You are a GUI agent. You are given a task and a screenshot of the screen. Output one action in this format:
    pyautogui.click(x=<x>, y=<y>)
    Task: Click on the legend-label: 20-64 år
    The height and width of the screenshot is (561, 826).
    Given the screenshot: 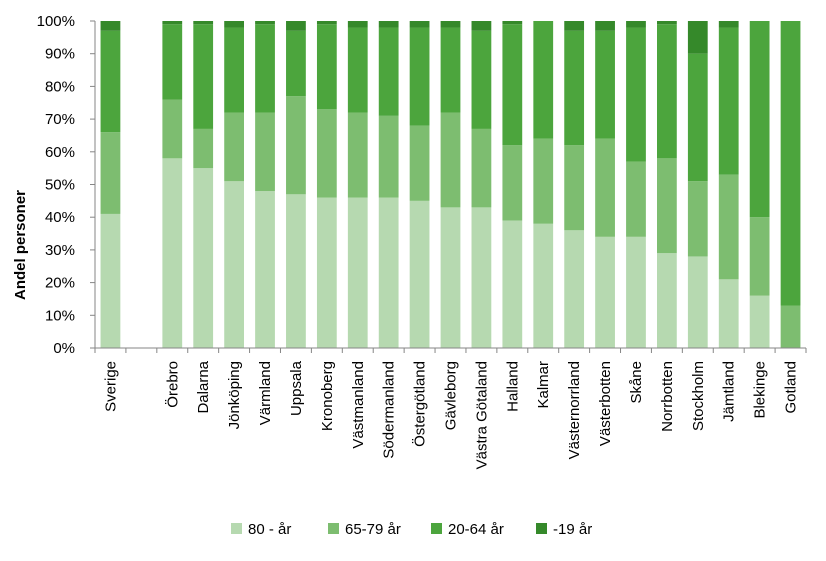 What is the action you would take?
    pyautogui.click(x=476, y=529)
    